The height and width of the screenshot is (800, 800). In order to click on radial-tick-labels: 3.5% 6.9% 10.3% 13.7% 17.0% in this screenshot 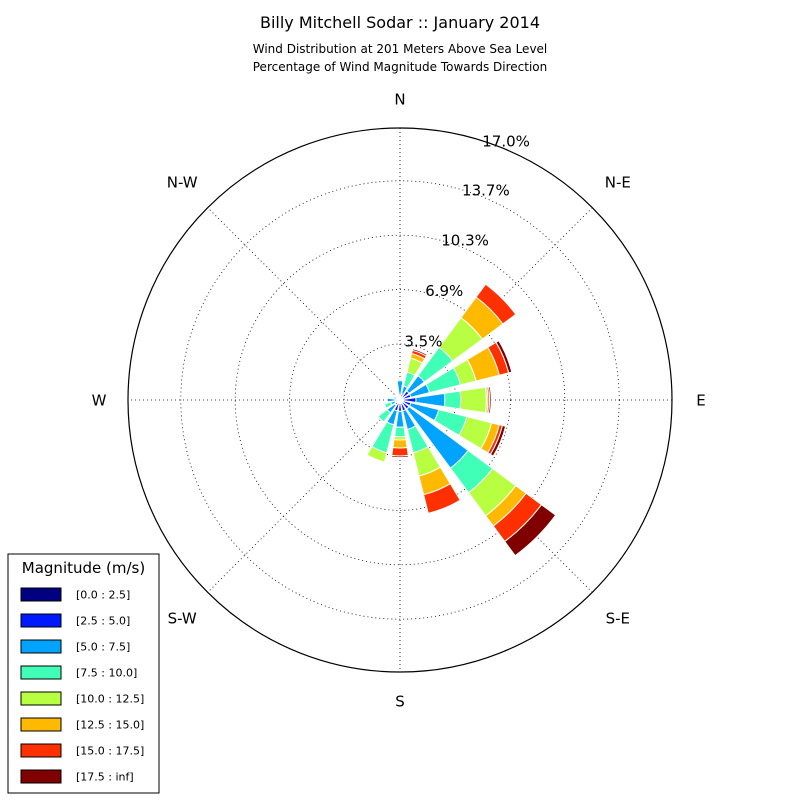, I will do `click(467, 242)`.